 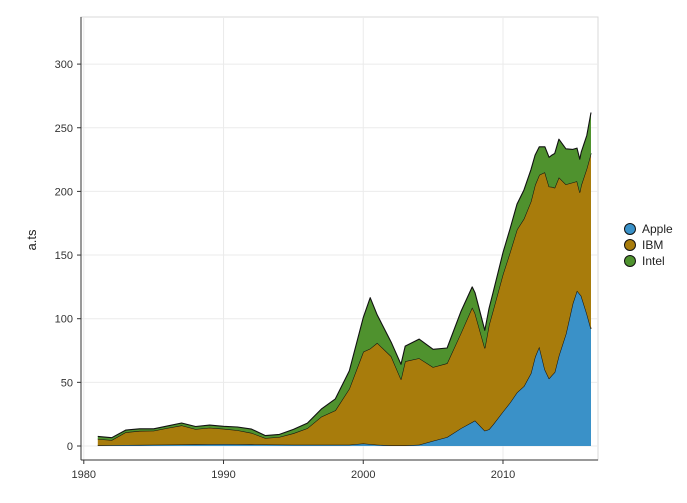 What do you see at coordinates (64, 320) in the screenshot?
I see `y-tick-label: 100` at bounding box center [64, 320].